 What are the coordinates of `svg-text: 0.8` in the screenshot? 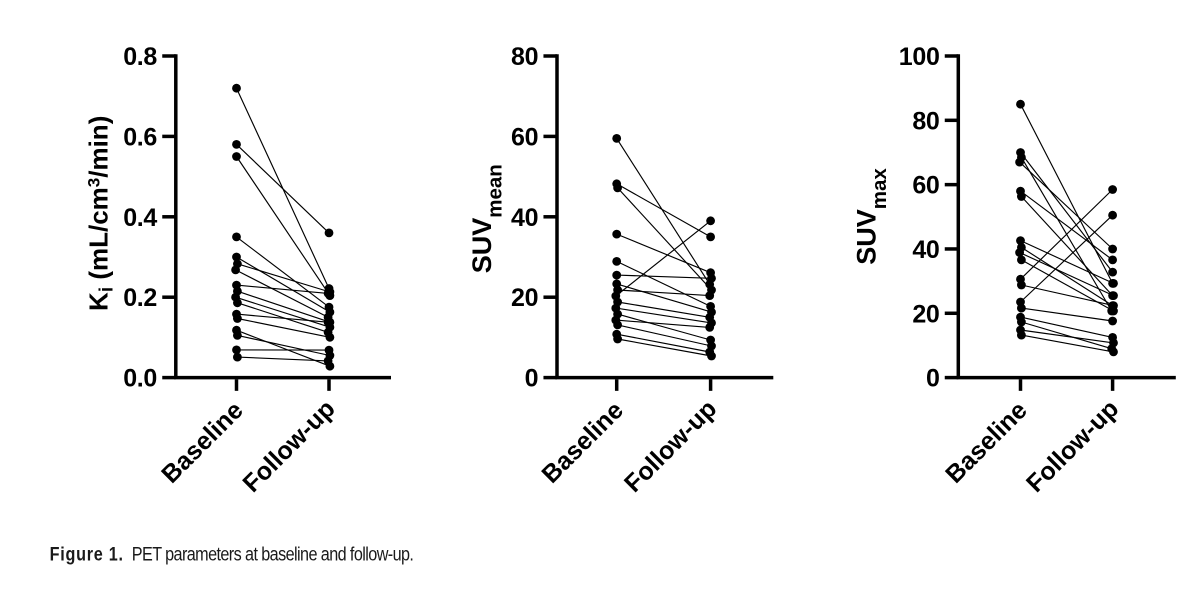 It's located at (140, 57).